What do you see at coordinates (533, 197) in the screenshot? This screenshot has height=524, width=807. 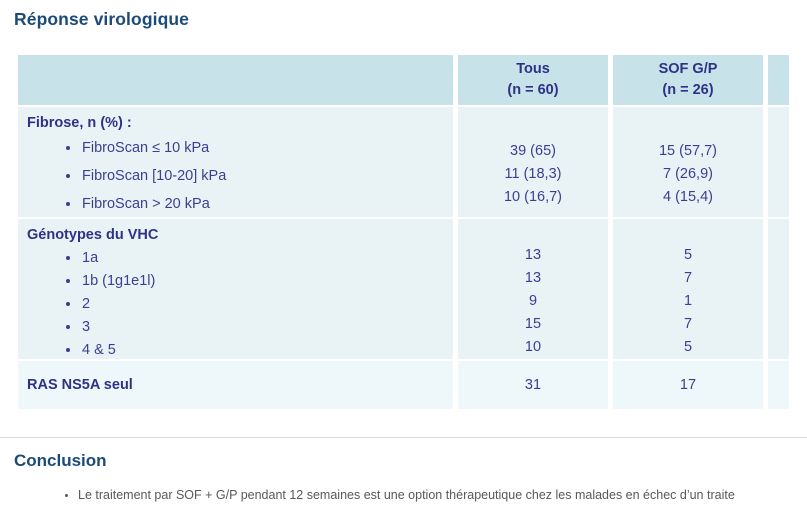 I see `cell-value: 10 (16,7)` at bounding box center [533, 197].